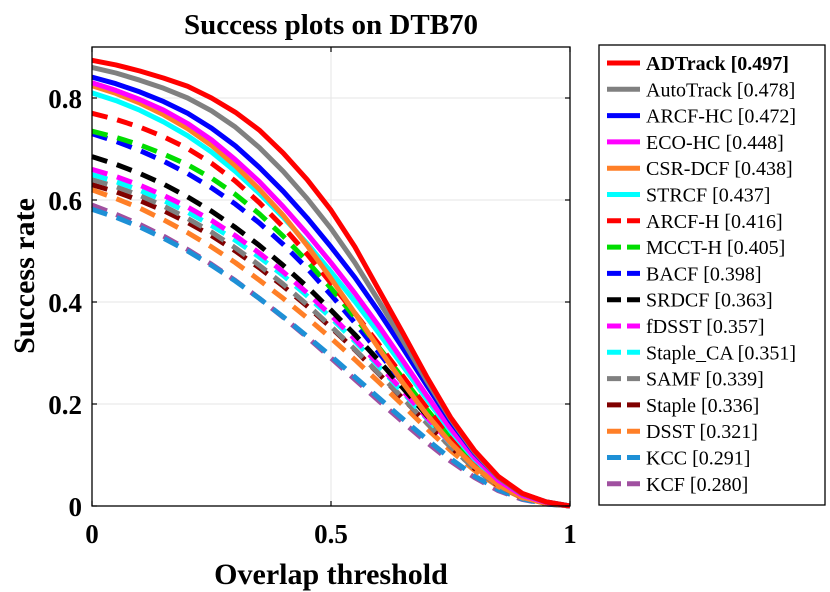 The image size is (830, 592). Describe the element at coordinates (331, 574) in the screenshot. I see `x-axis-label: Overlap threshold` at that location.